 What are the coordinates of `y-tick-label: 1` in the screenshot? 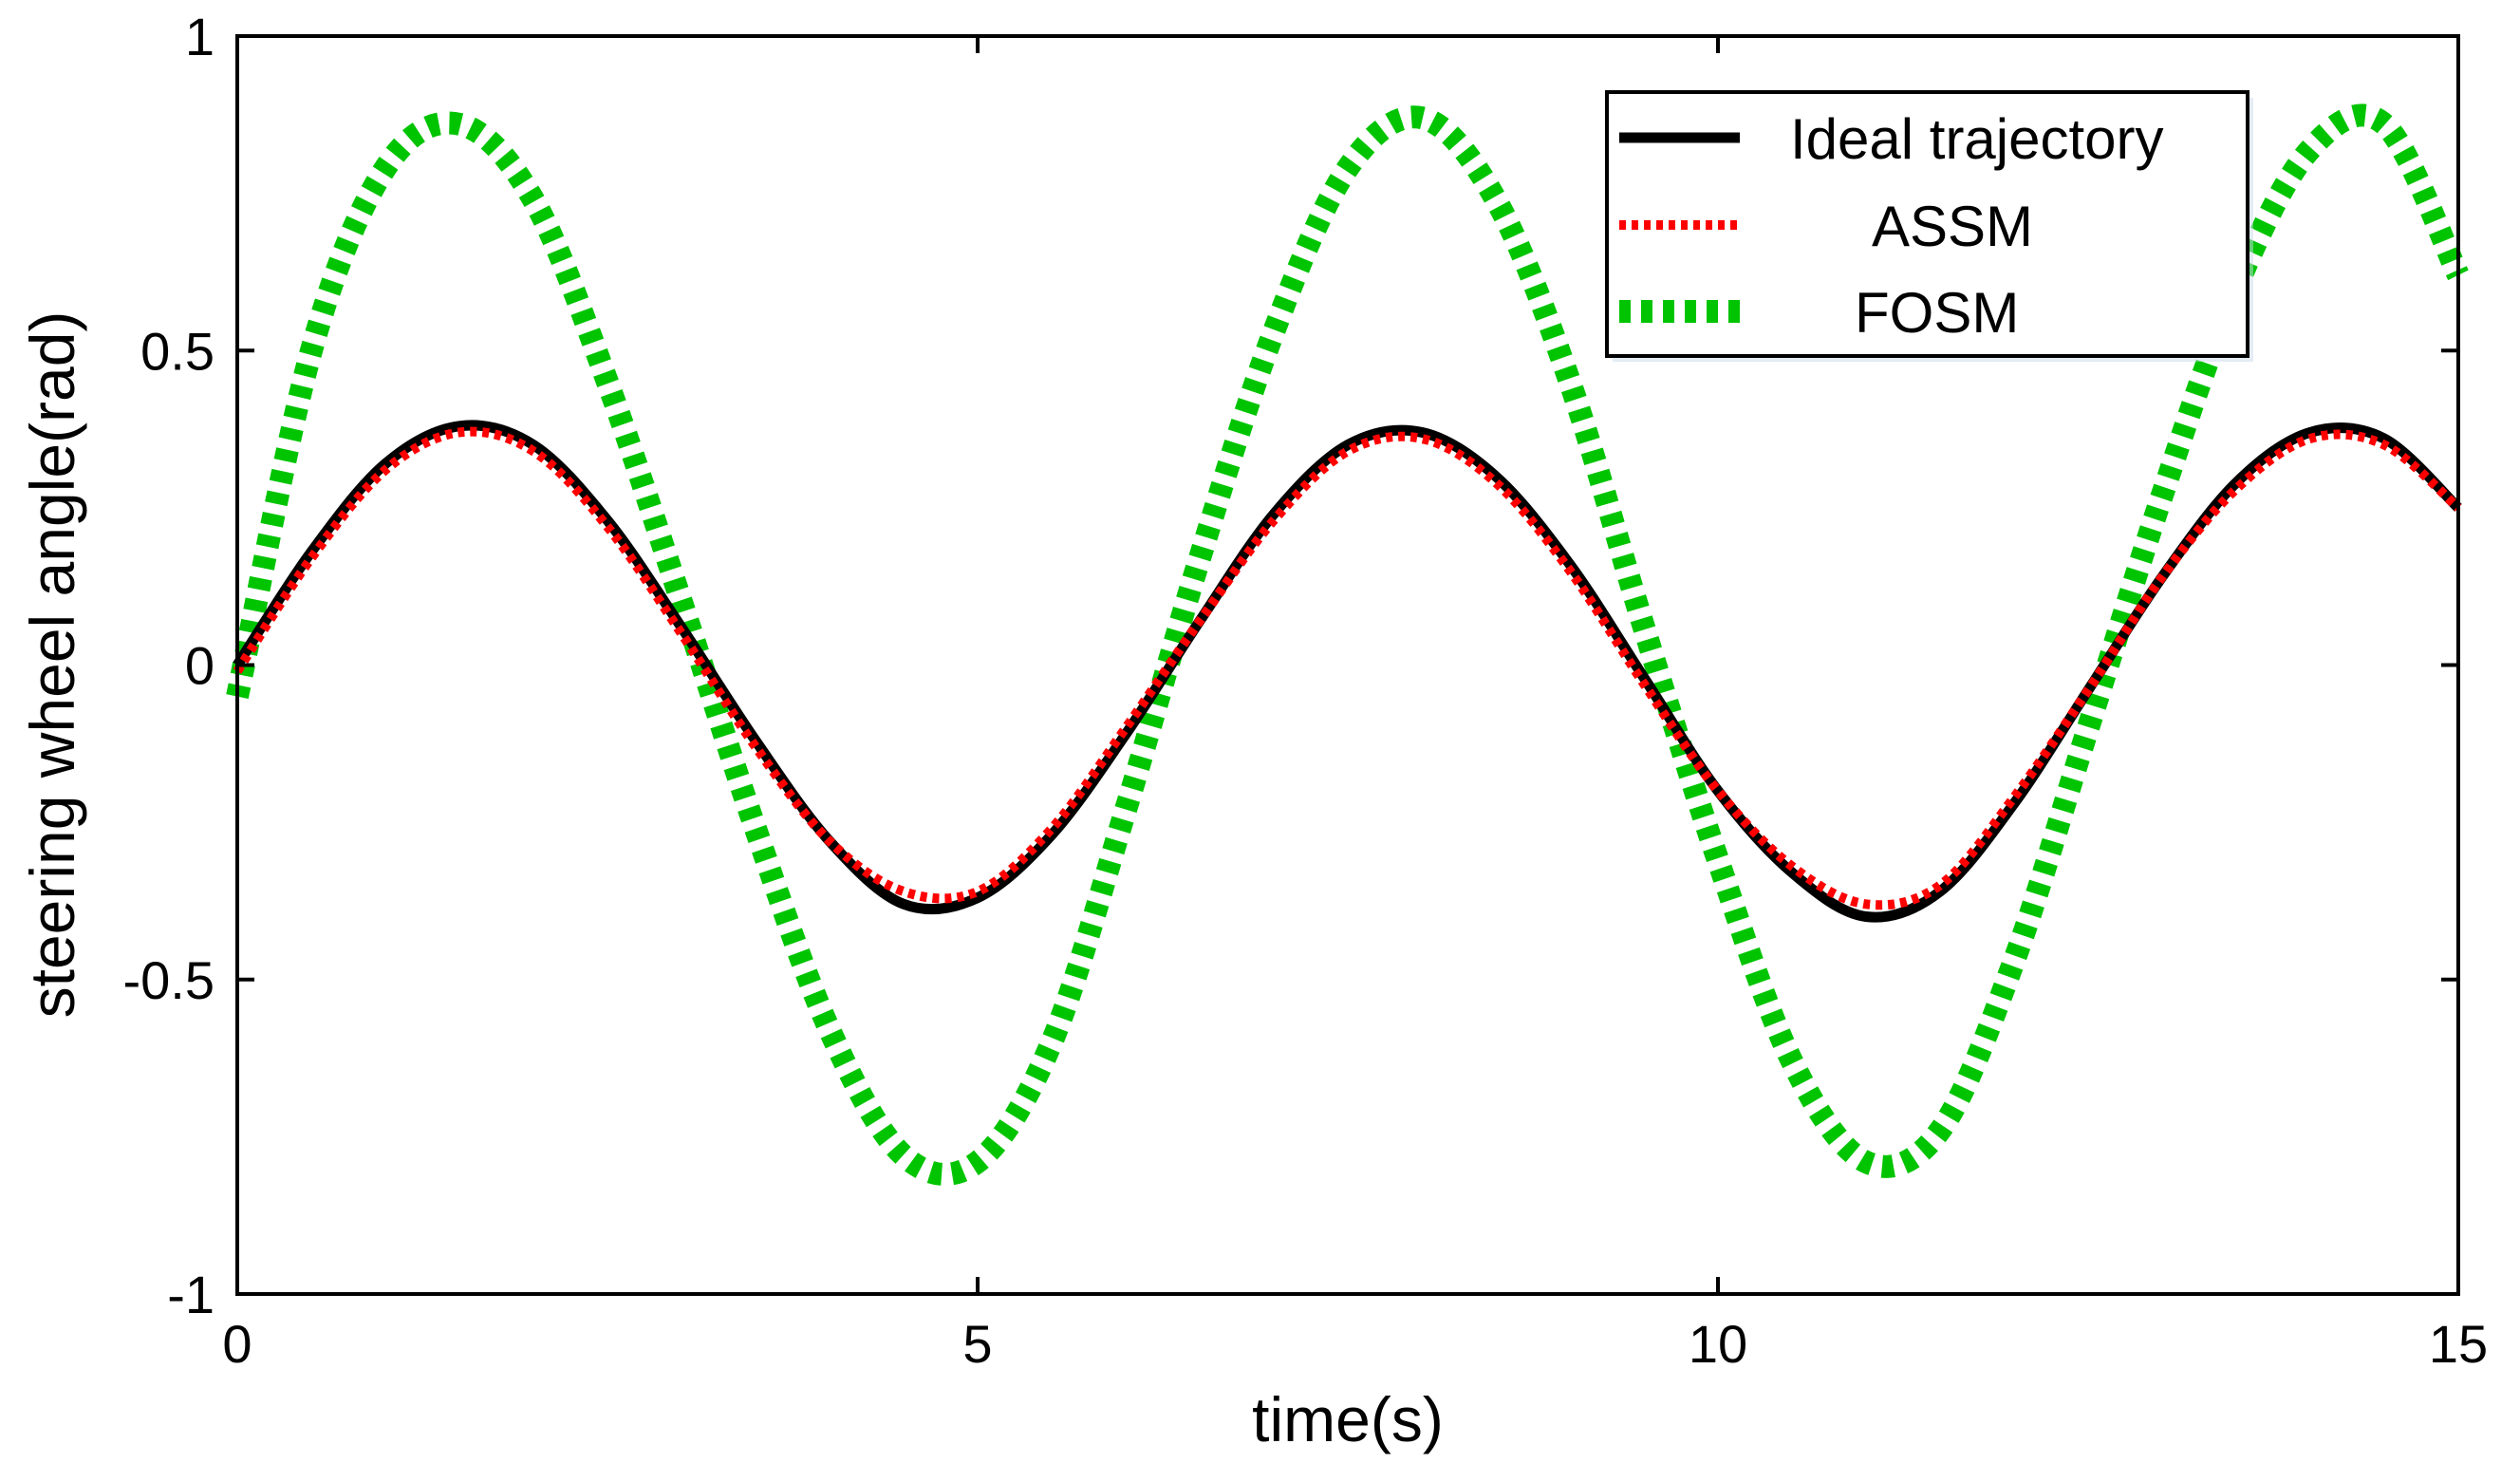 It's located at (200, 37).